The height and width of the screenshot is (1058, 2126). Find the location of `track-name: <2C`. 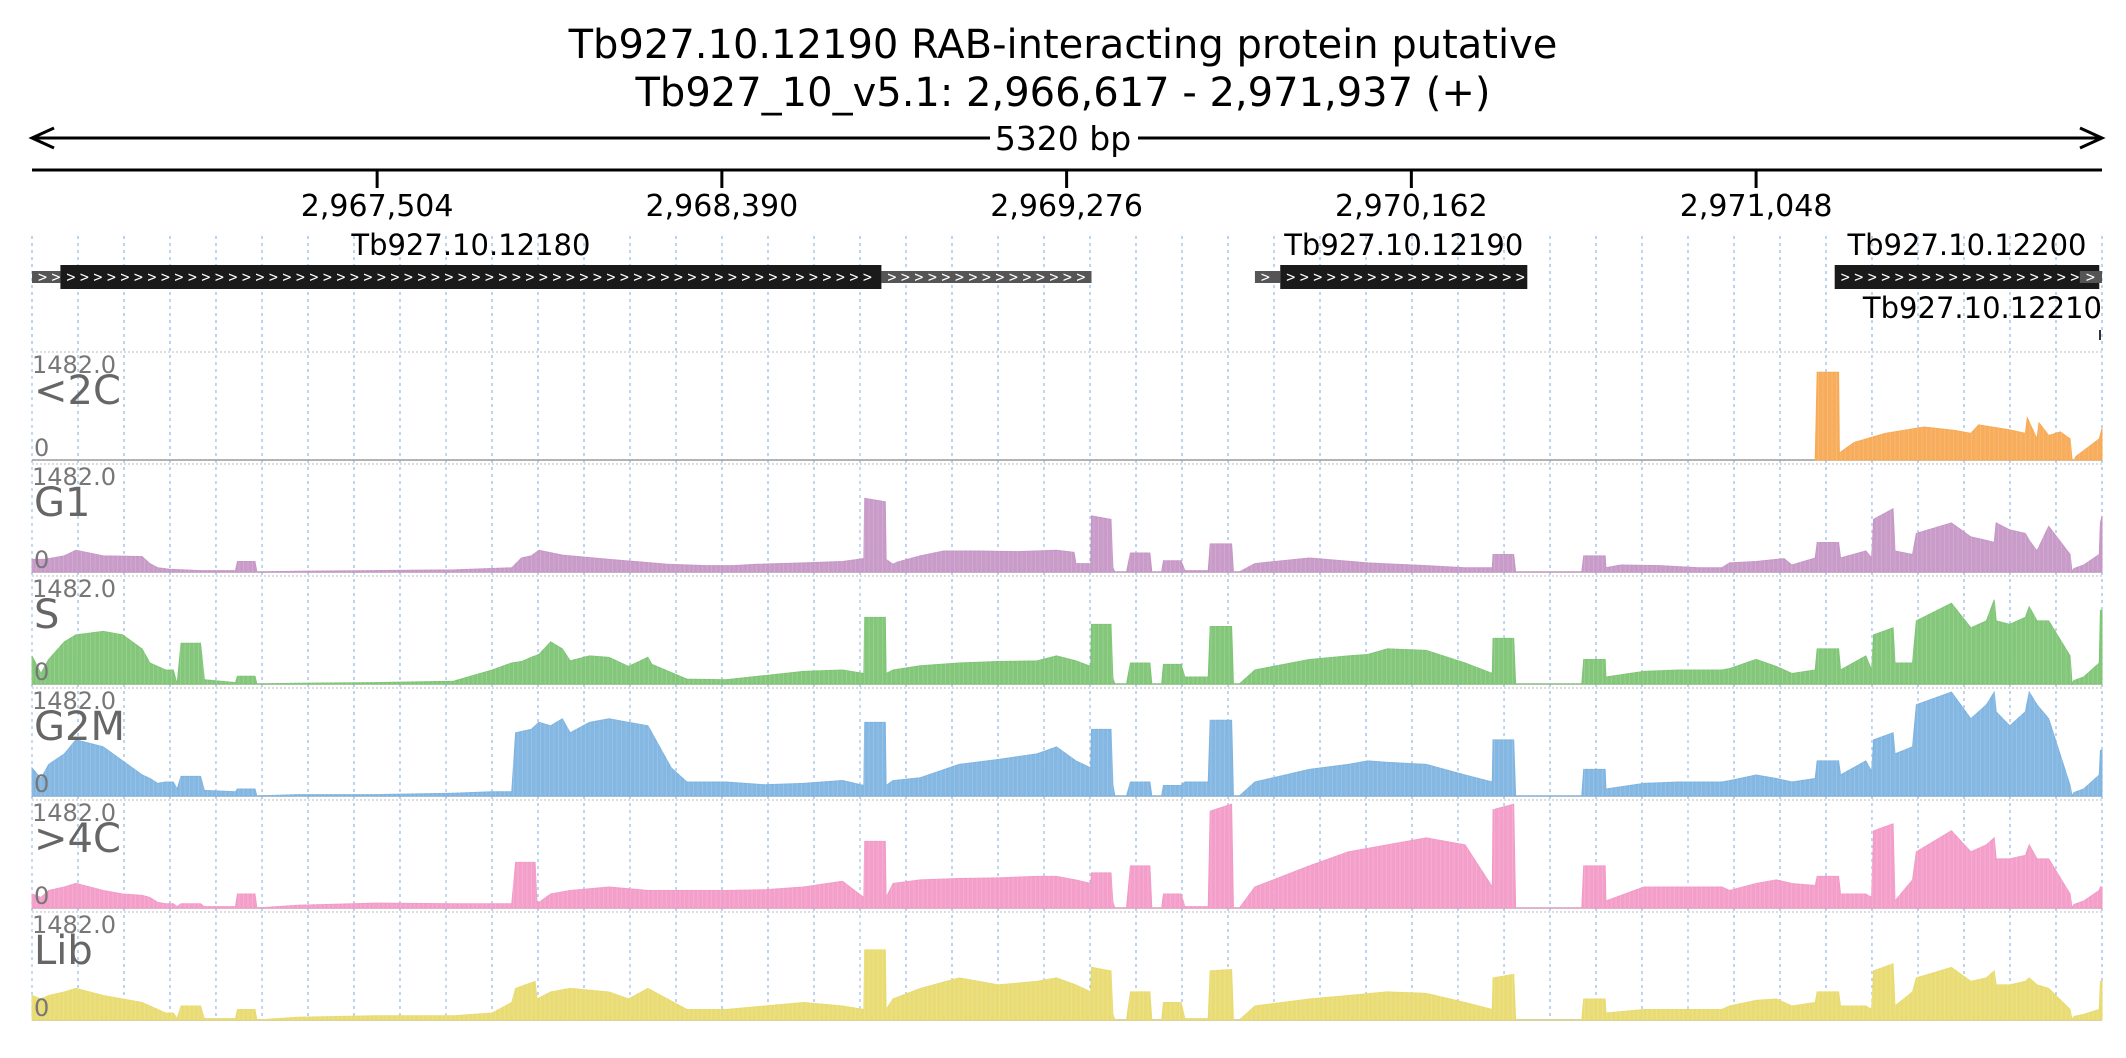

track-name: <2C is located at coordinates (77, 391).